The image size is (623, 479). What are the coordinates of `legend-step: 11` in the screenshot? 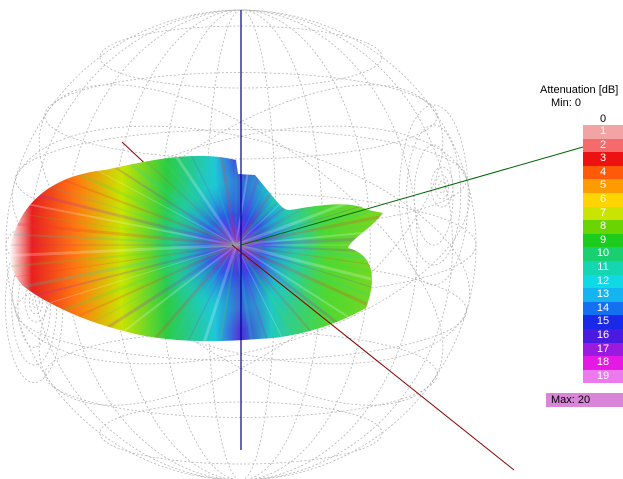 It's located at (603, 267).